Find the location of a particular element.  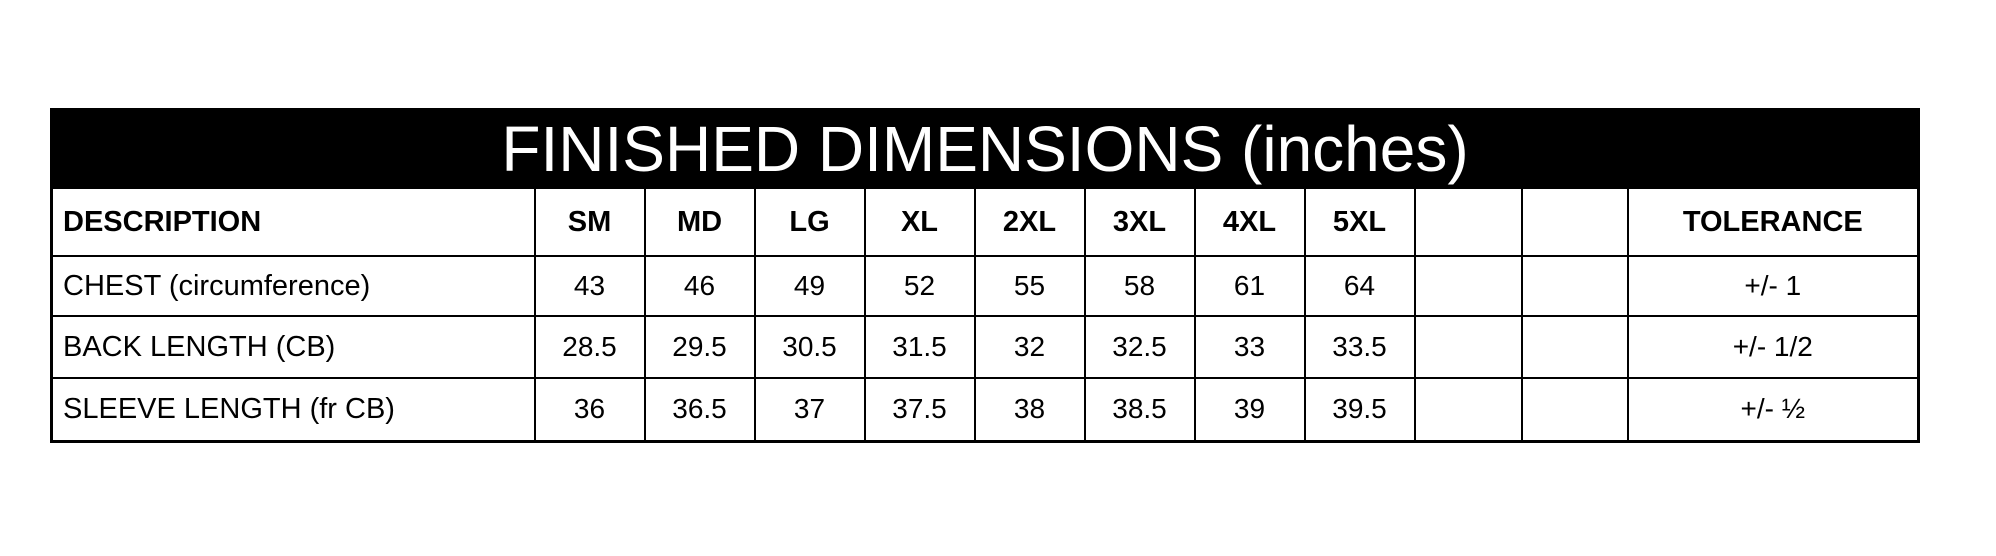

chest-xl: 52 is located at coordinates (919, 286).